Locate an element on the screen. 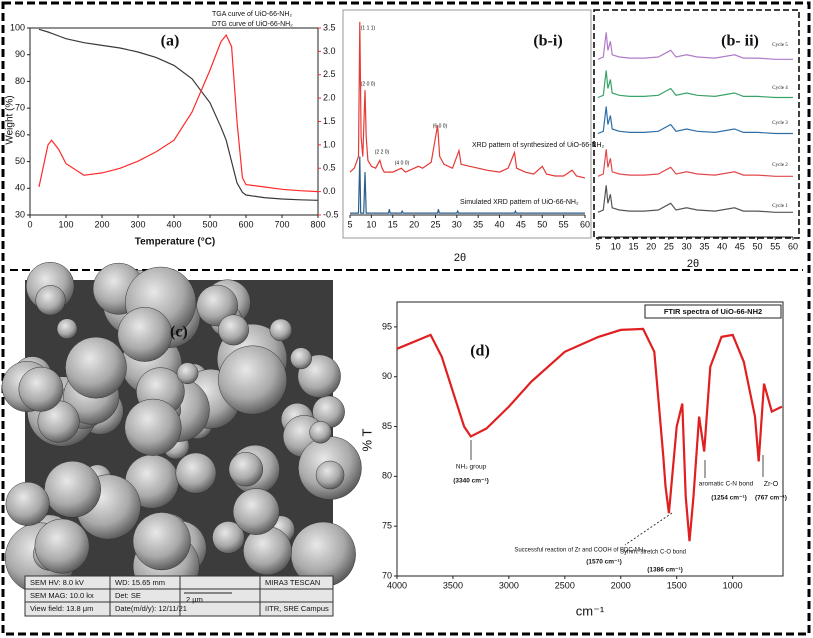 The height and width of the screenshot is (638, 813). panel-label: (b- ii) is located at coordinates (740, 41).